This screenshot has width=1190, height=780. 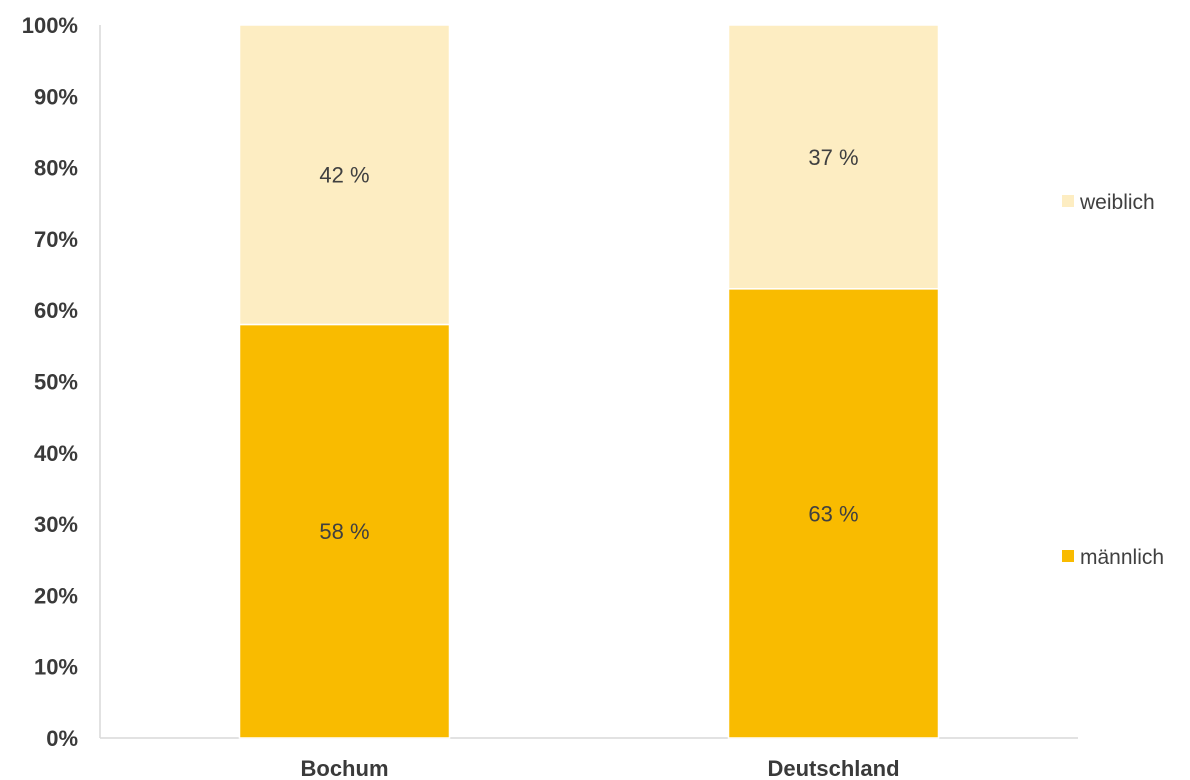 I want to click on legend-label: weiblich, so click(x=1117, y=202).